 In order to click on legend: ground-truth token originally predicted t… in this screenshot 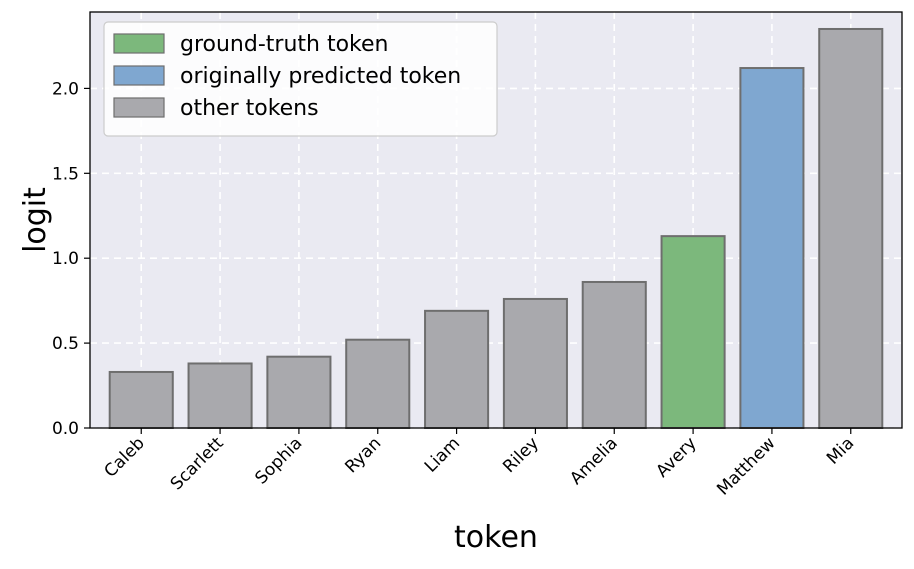, I will do `click(300, 79)`.